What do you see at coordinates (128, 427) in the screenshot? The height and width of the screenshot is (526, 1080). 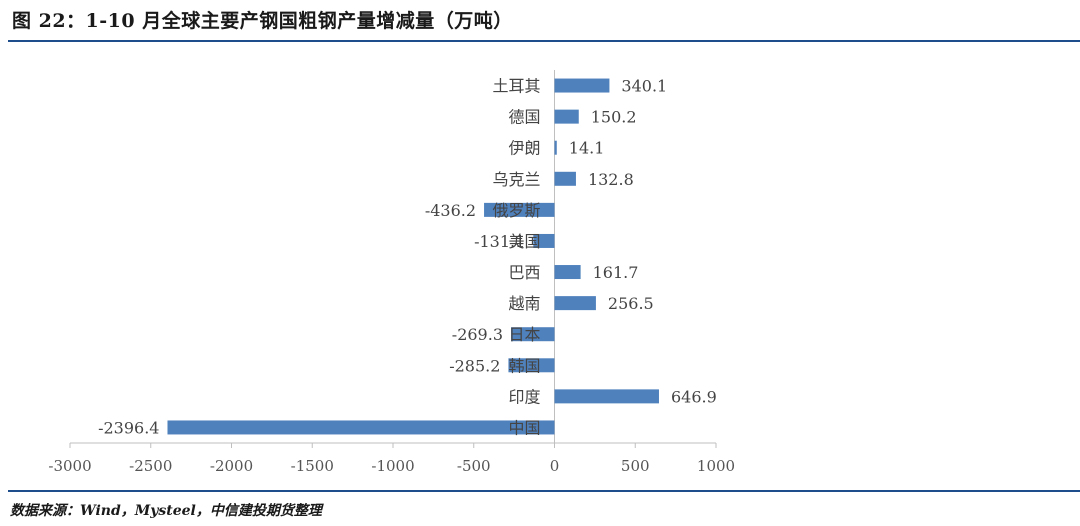 I see `data-label: -2396.4` at bounding box center [128, 427].